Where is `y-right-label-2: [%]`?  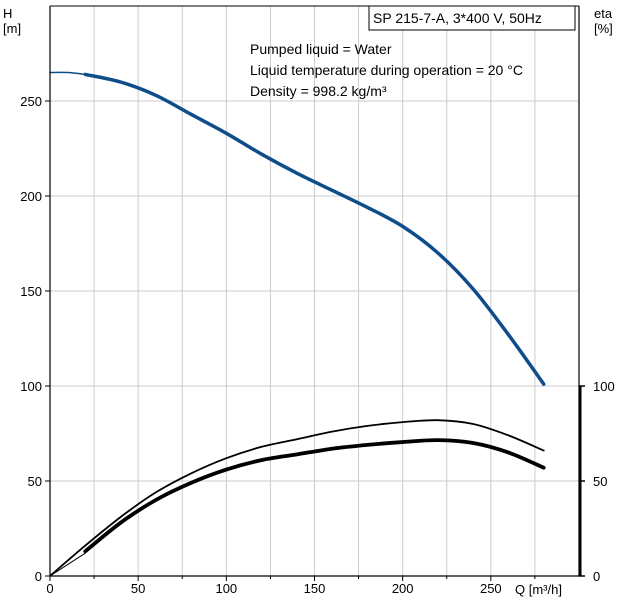 y-right-label-2: [%] is located at coordinates (603, 28).